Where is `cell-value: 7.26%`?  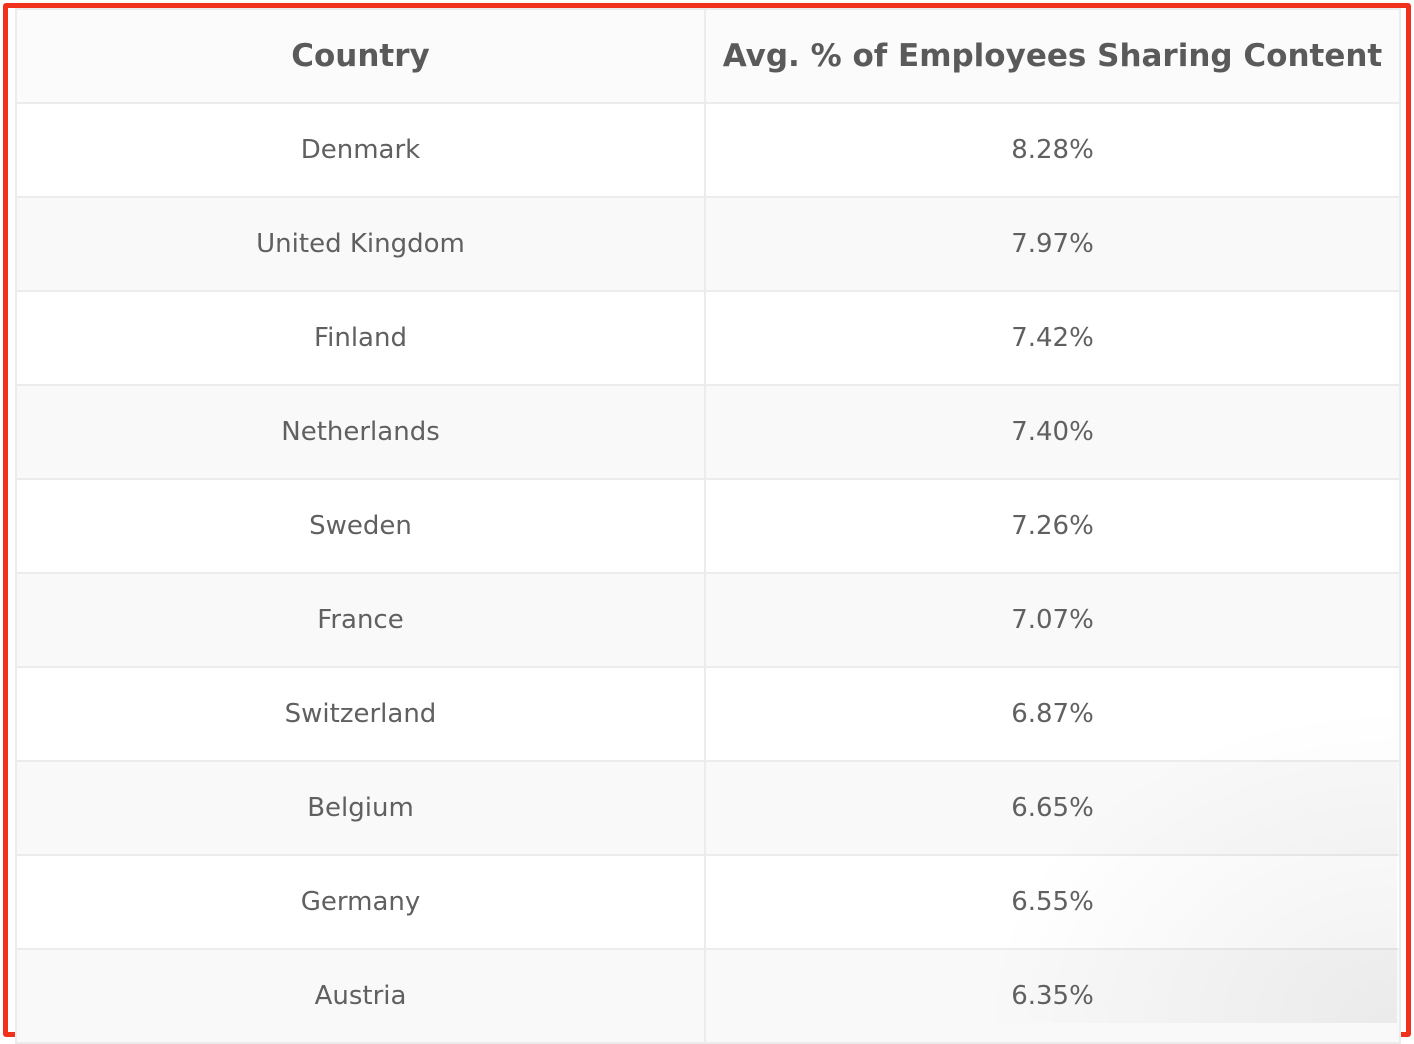
cell-value: 7.26% is located at coordinates (1052, 526).